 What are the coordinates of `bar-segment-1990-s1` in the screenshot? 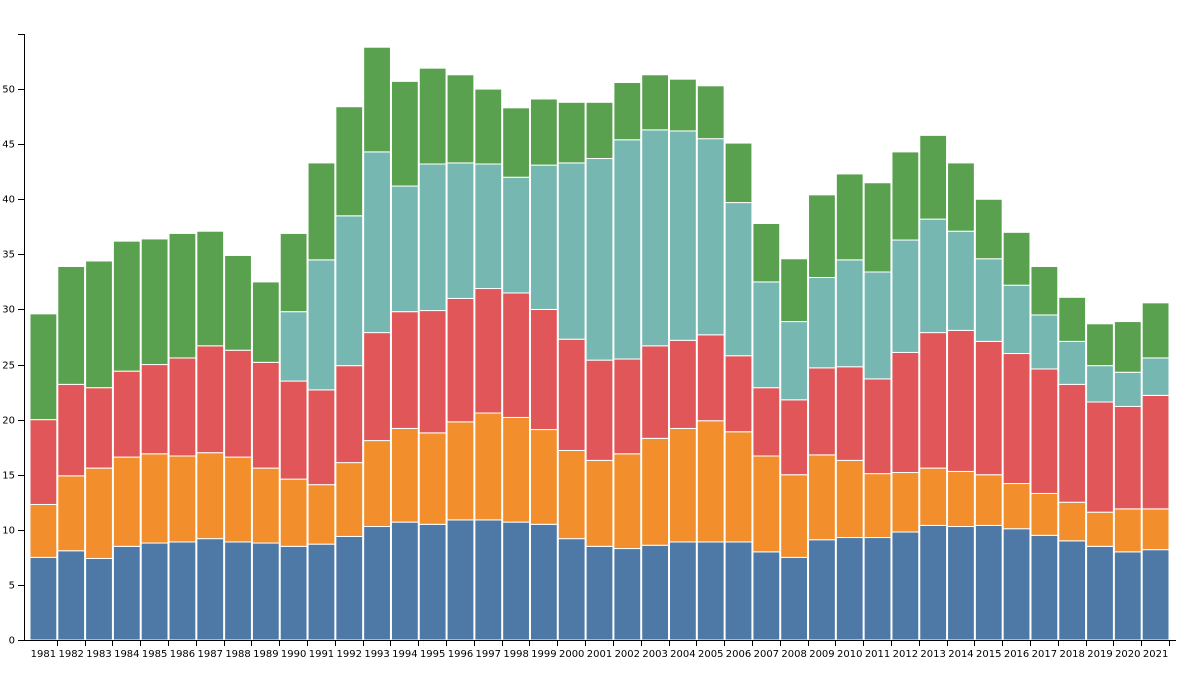 It's located at (293, 593).